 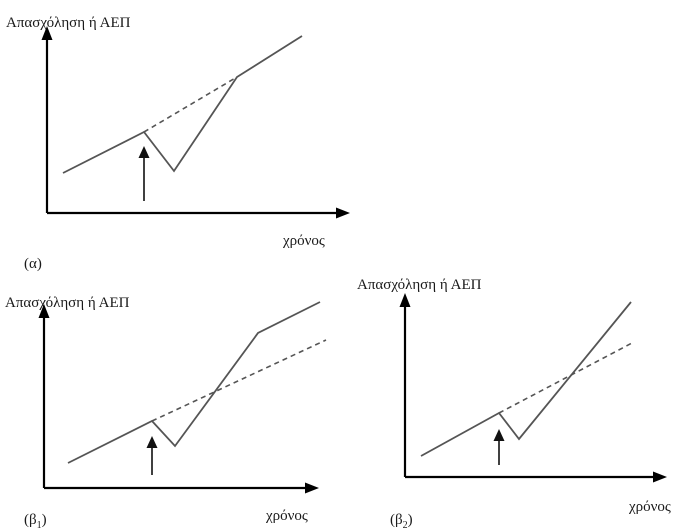 What do you see at coordinates (190, 104) in the screenshot?
I see `panel-a-trend-path` at bounding box center [190, 104].